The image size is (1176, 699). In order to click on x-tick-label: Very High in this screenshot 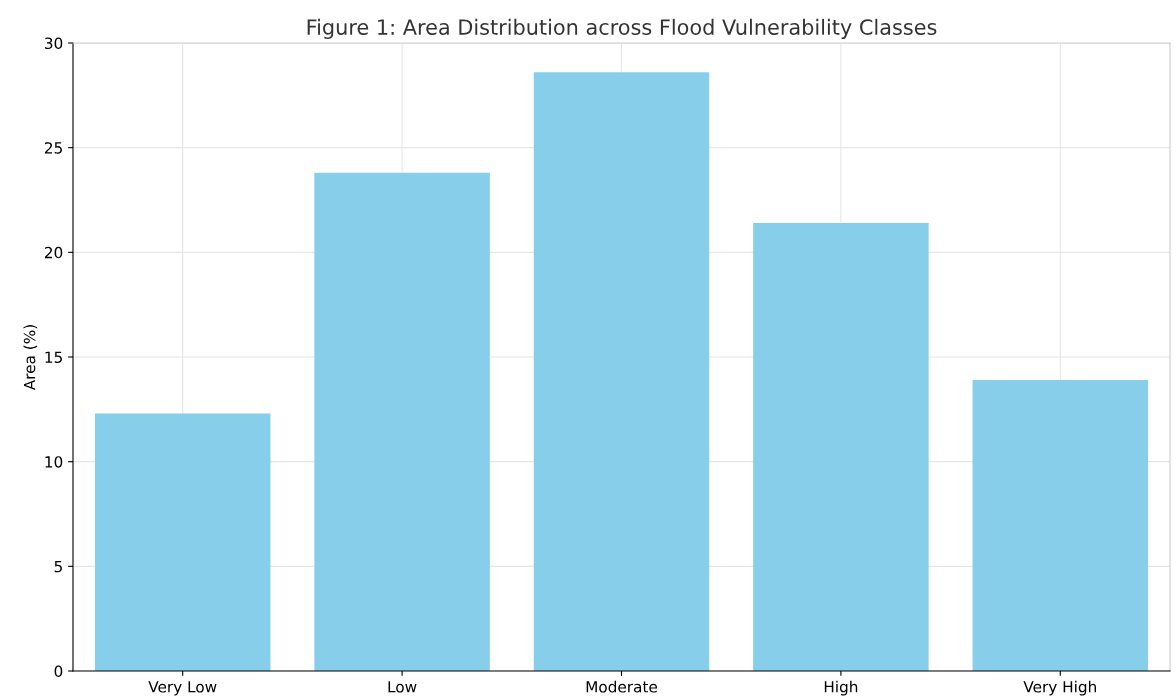, I will do `click(1059, 688)`.